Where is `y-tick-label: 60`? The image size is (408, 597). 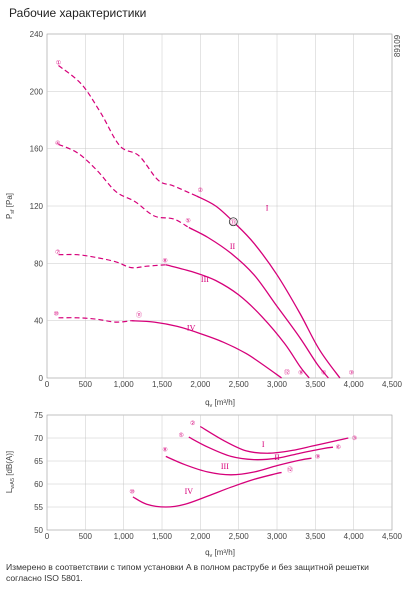
y-tick-label: 60 is located at coordinates (38, 484).